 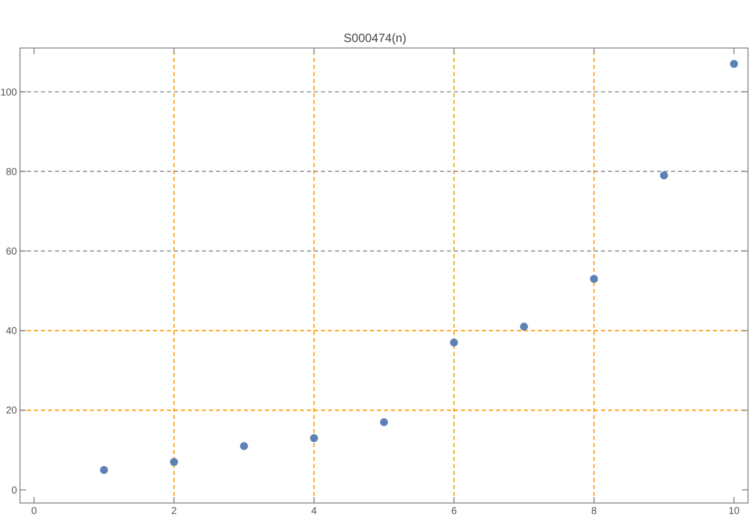 I want to click on y-tick-label: 80, so click(x=12, y=172).